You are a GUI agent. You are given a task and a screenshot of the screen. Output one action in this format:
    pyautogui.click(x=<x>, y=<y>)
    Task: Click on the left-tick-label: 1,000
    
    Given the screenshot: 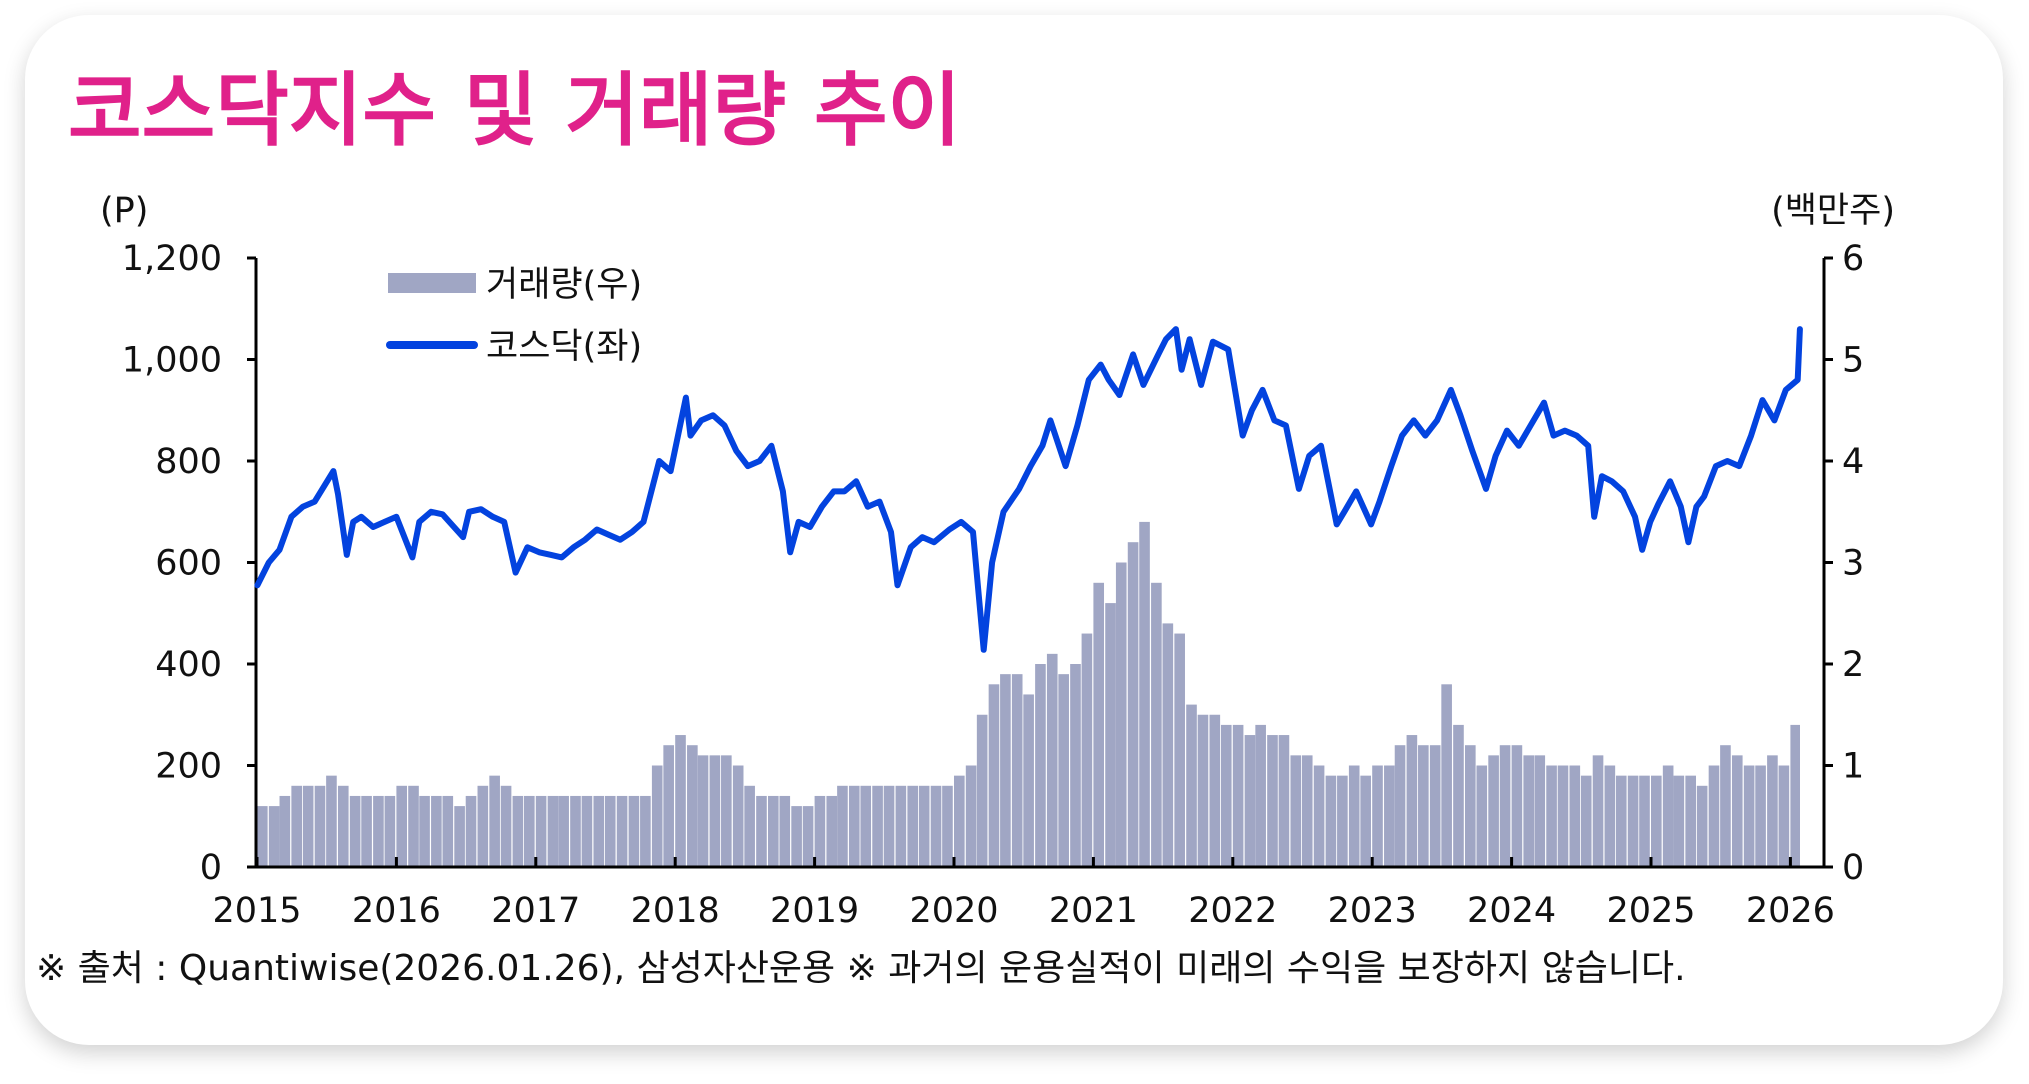 What is the action you would take?
    pyautogui.click(x=172, y=361)
    